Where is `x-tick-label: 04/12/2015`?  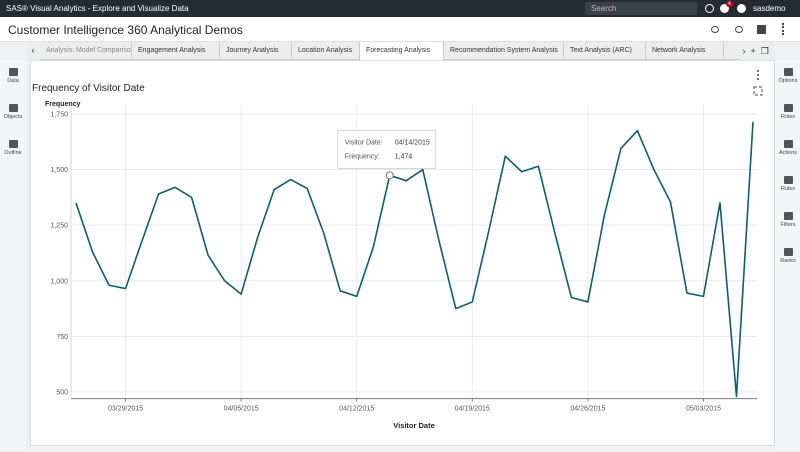
x-tick-label: 04/12/2015 is located at coordinates (356, 409).